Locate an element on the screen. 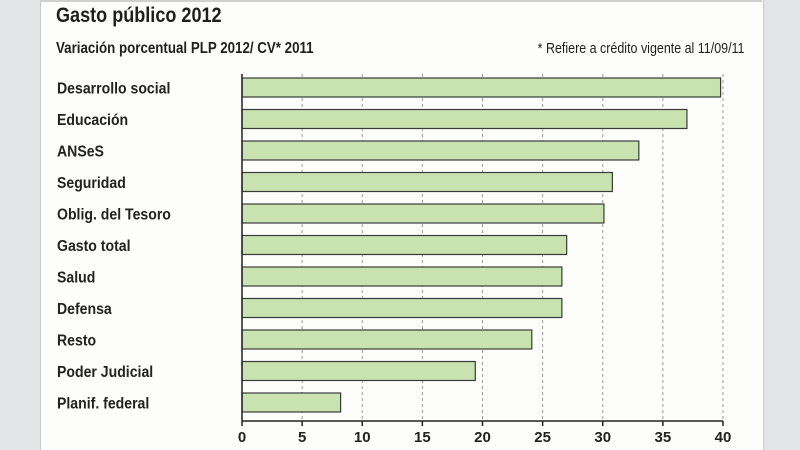 The image size is (800, 450). chart-subtitle: Variación porcentual PLP 2012/ CV* 2011 is located at coordinates (185, 48).